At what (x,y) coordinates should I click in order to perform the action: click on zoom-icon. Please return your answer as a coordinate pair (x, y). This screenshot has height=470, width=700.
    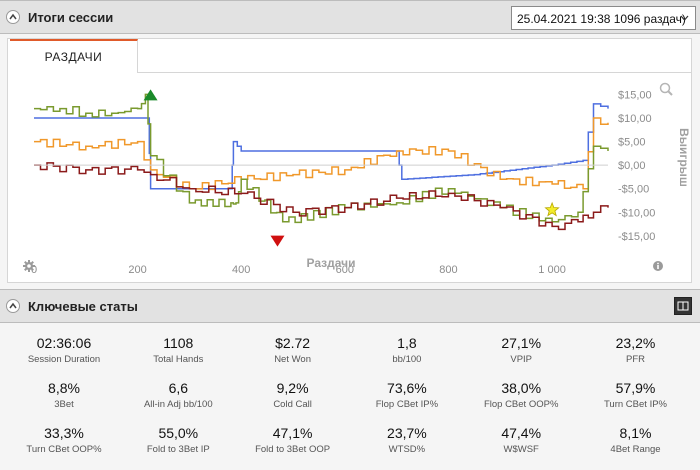
    Looking at the image, I should click on (666, 89).